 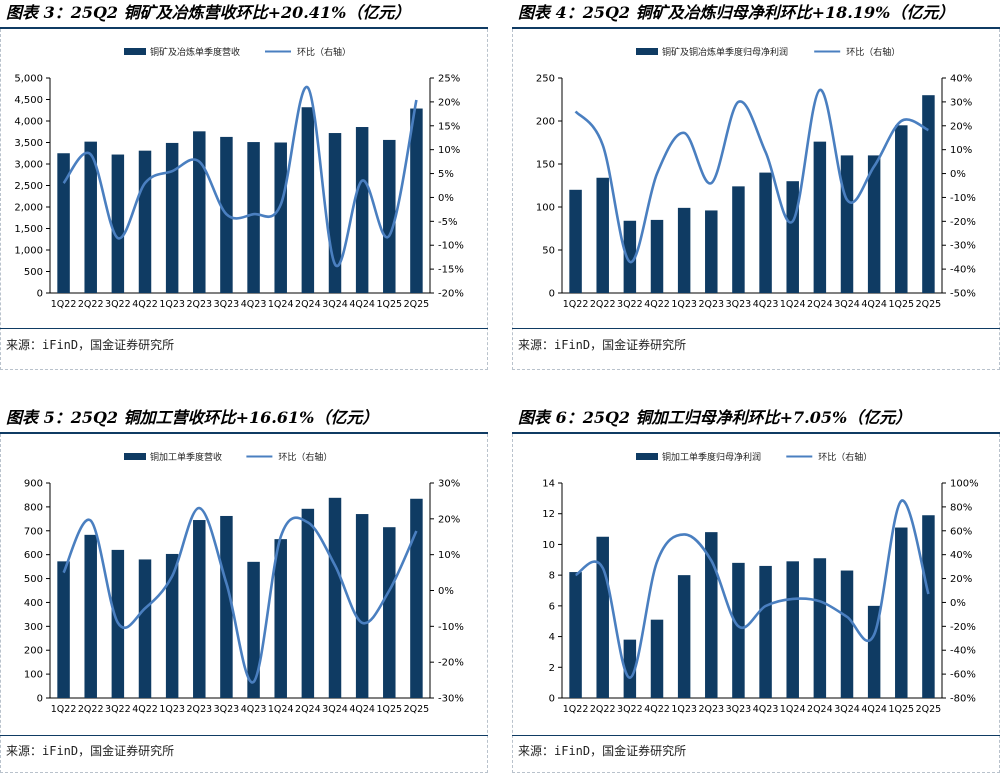 I want to click on qoq-line, so click(x=240, y=177).